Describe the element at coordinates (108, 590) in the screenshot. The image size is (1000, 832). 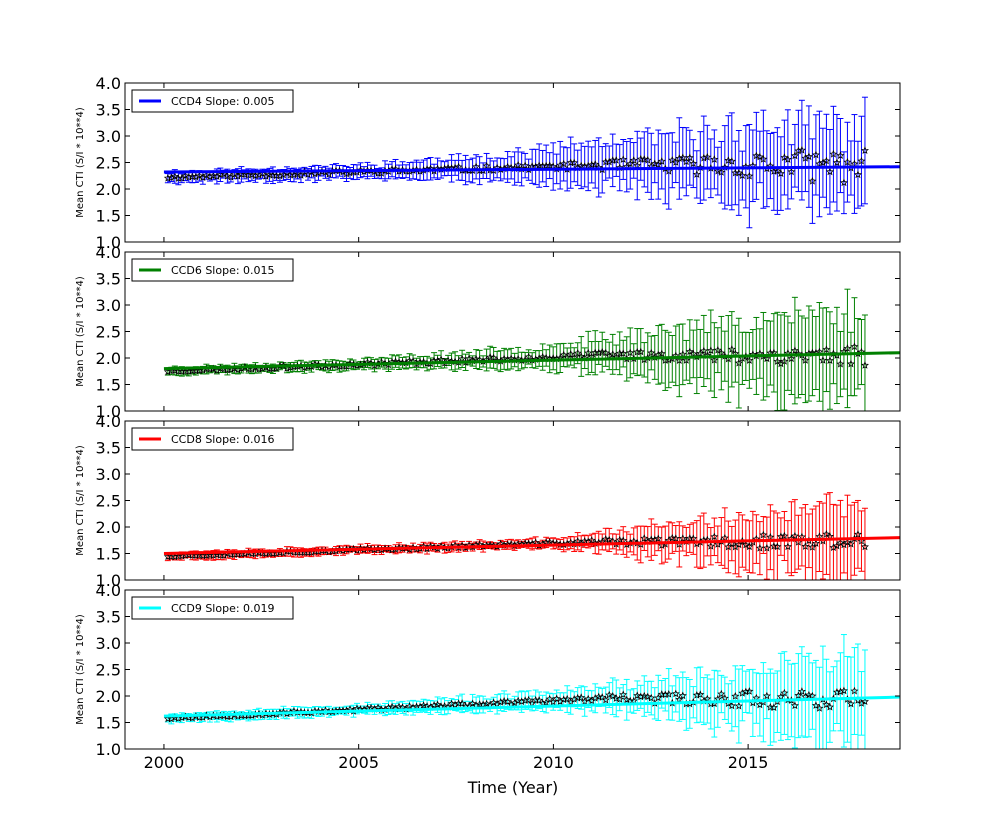
I see `y-tick-label: 4.0` at that location.